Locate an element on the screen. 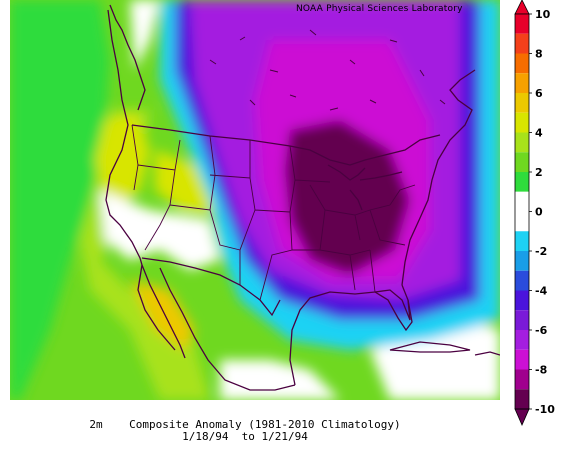 The image size is (571, 455). colorbar-bottom-arrow is located at coordinates (522, 417).